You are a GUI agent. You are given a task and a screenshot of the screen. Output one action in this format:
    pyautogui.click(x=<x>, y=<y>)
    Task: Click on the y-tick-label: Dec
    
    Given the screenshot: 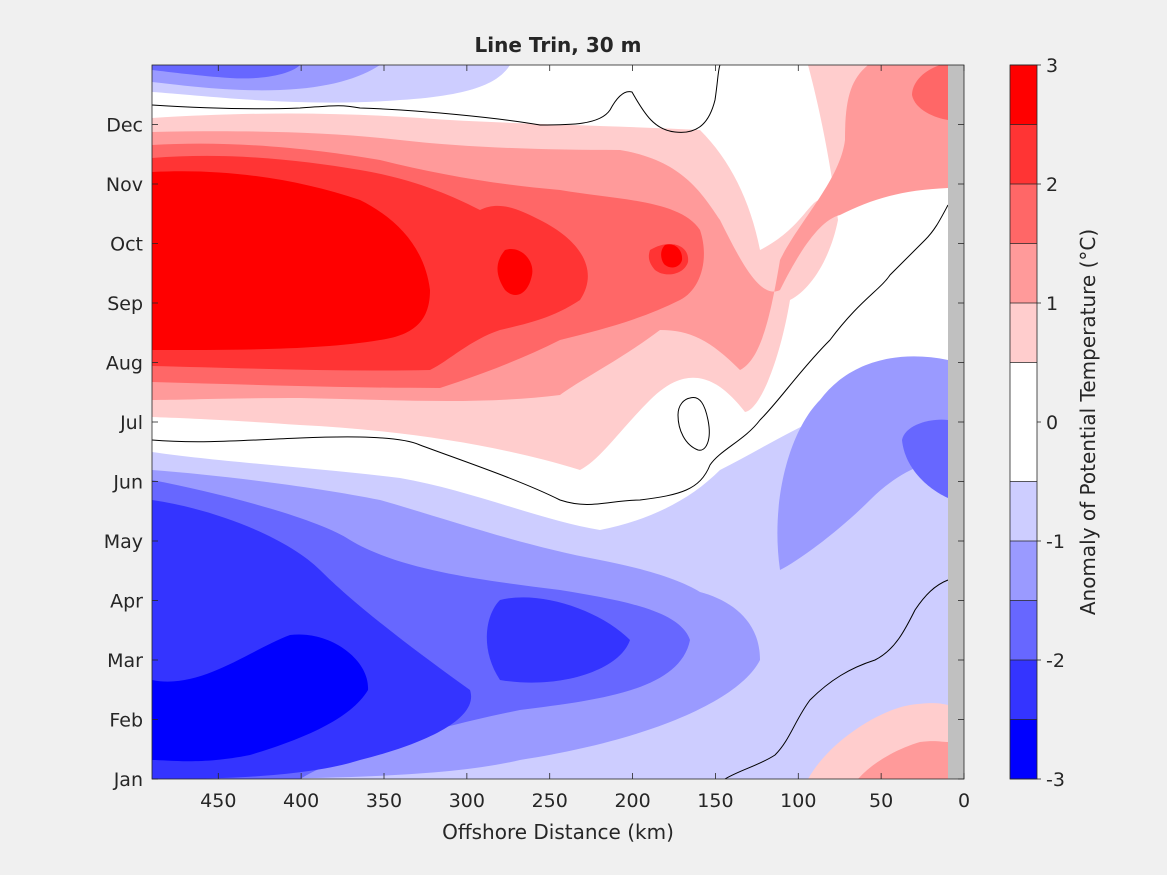 What is the action you would take?
    pyautogui.click(x=124, y=126)
    